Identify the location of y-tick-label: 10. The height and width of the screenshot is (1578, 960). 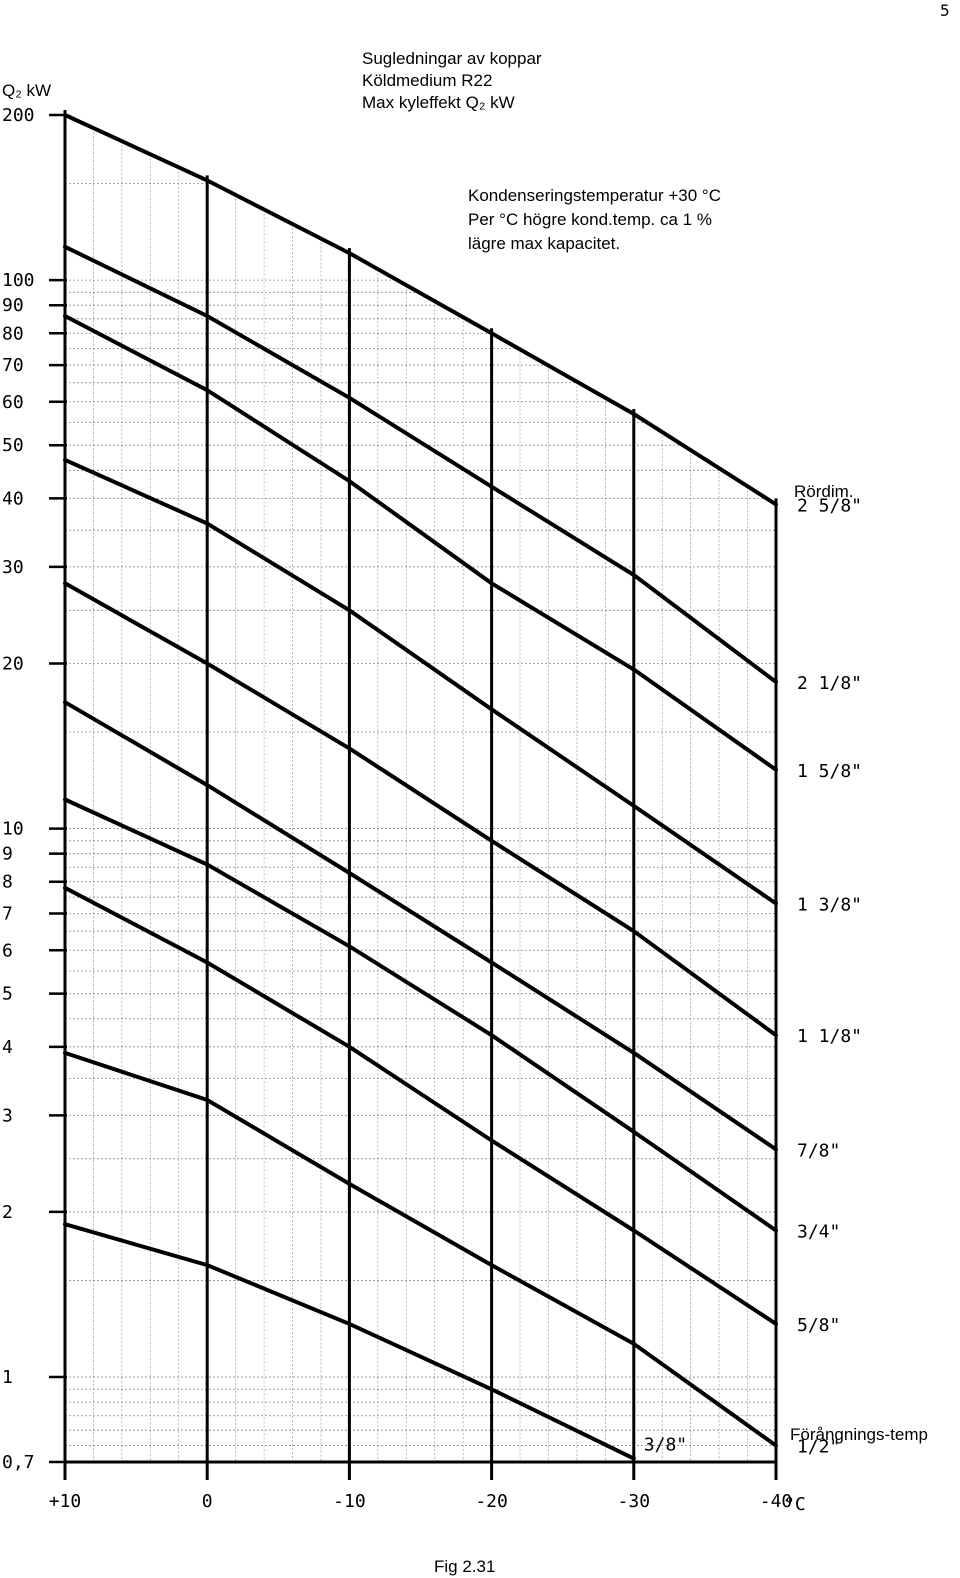
(13, 829).